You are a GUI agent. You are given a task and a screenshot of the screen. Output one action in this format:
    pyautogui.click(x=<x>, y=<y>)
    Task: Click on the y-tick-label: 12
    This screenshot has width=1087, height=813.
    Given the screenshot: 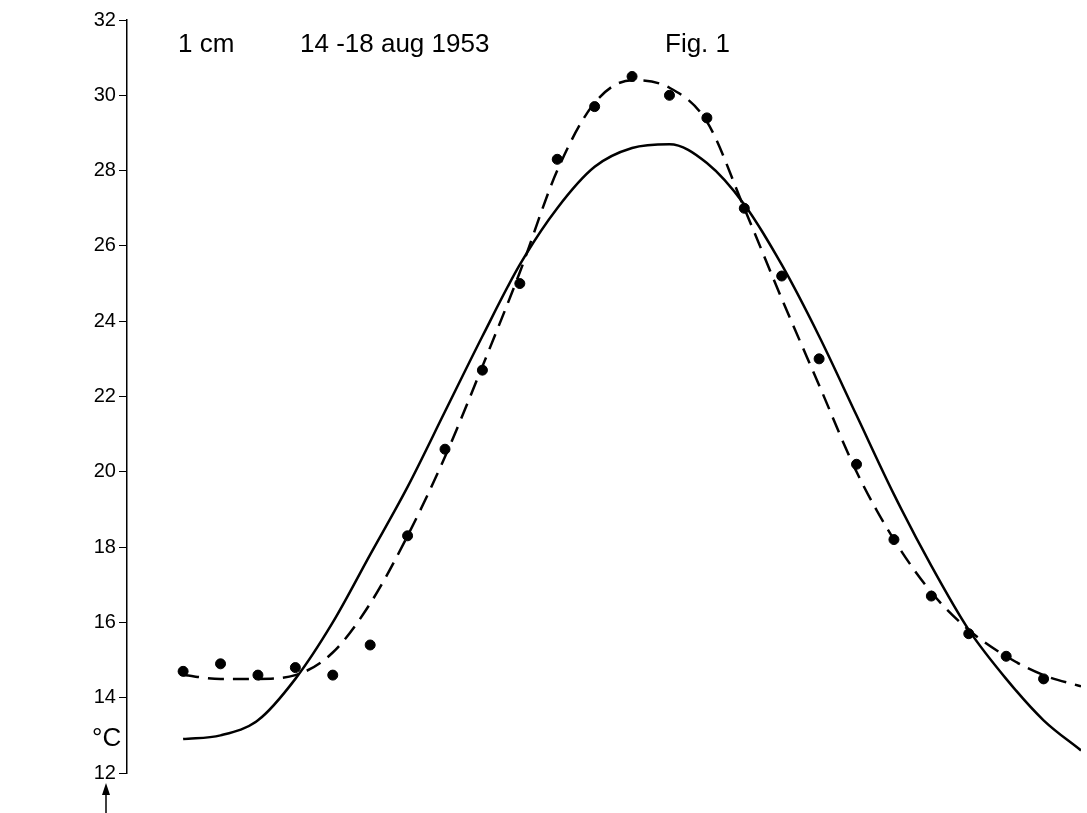 What is the action you would take?
    pyautogui.click(x=104, y=771)
    